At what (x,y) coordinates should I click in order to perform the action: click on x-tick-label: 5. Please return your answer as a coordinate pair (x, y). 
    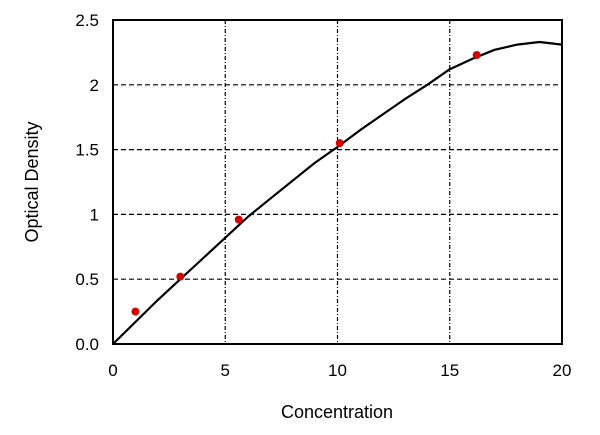
    Looking at the image, I should click on (225, 370).